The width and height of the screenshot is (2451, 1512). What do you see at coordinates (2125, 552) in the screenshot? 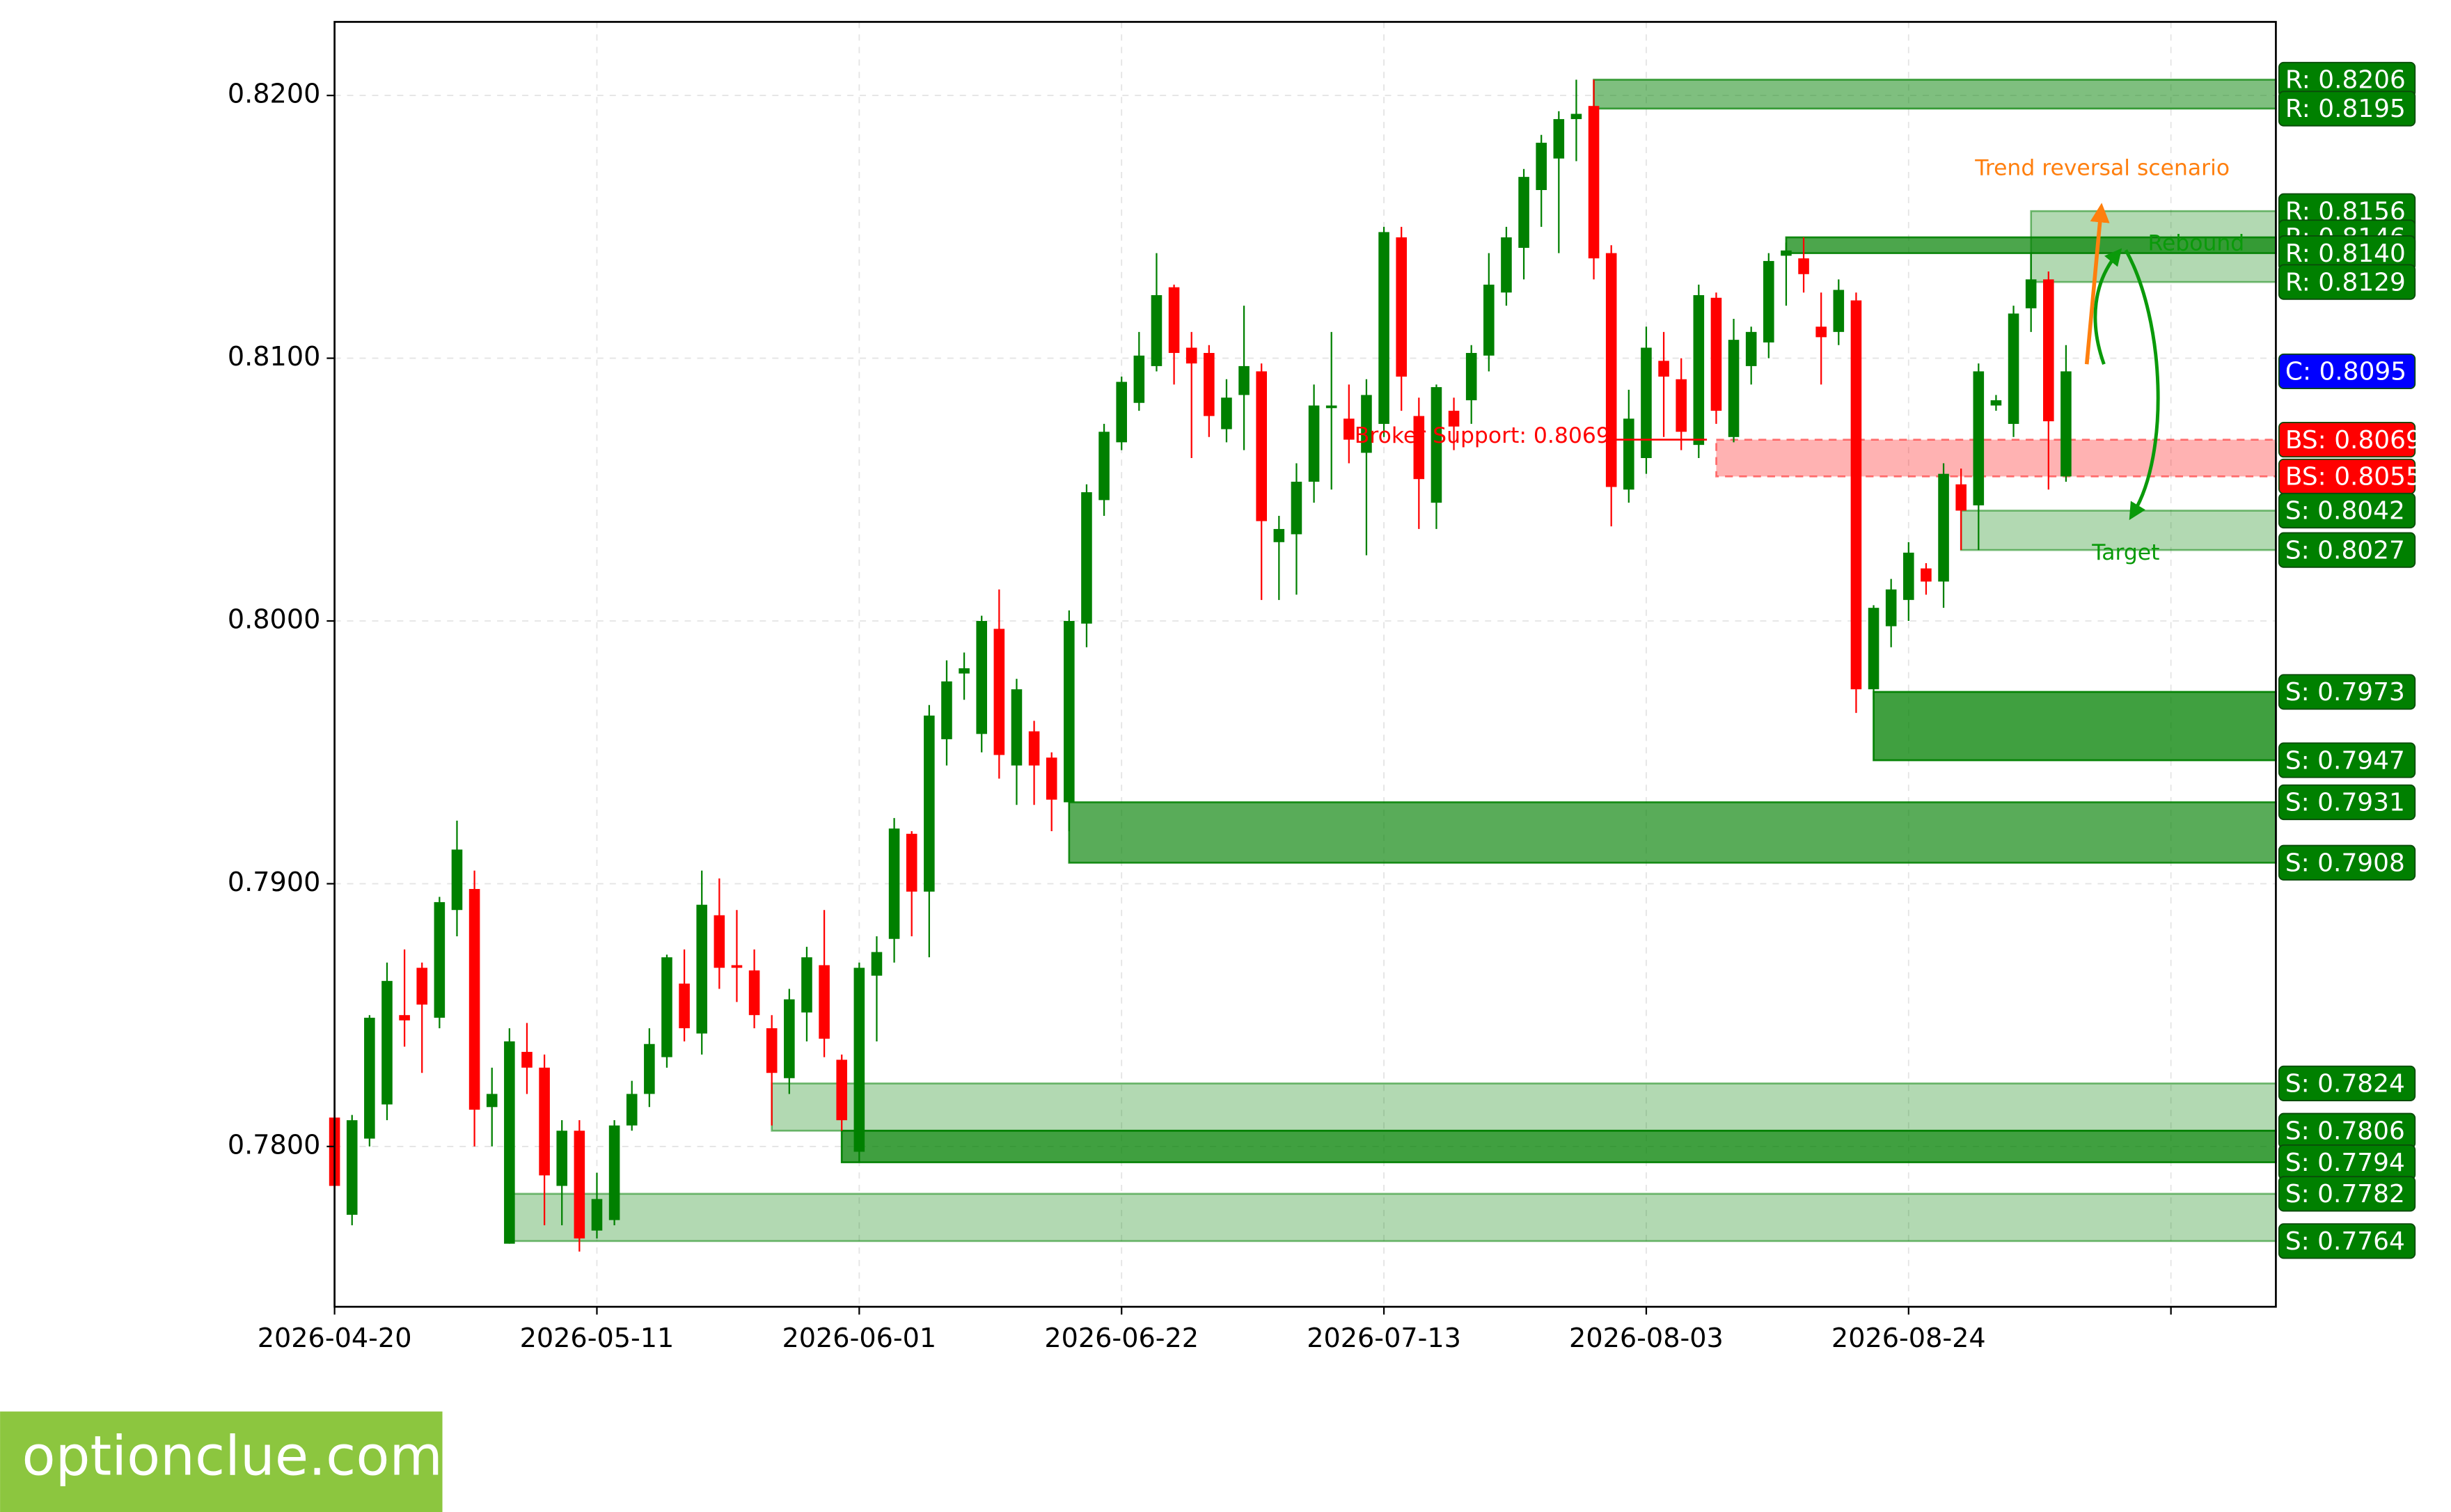
I see `annotation: Target` at bounding box center [2125, 552].